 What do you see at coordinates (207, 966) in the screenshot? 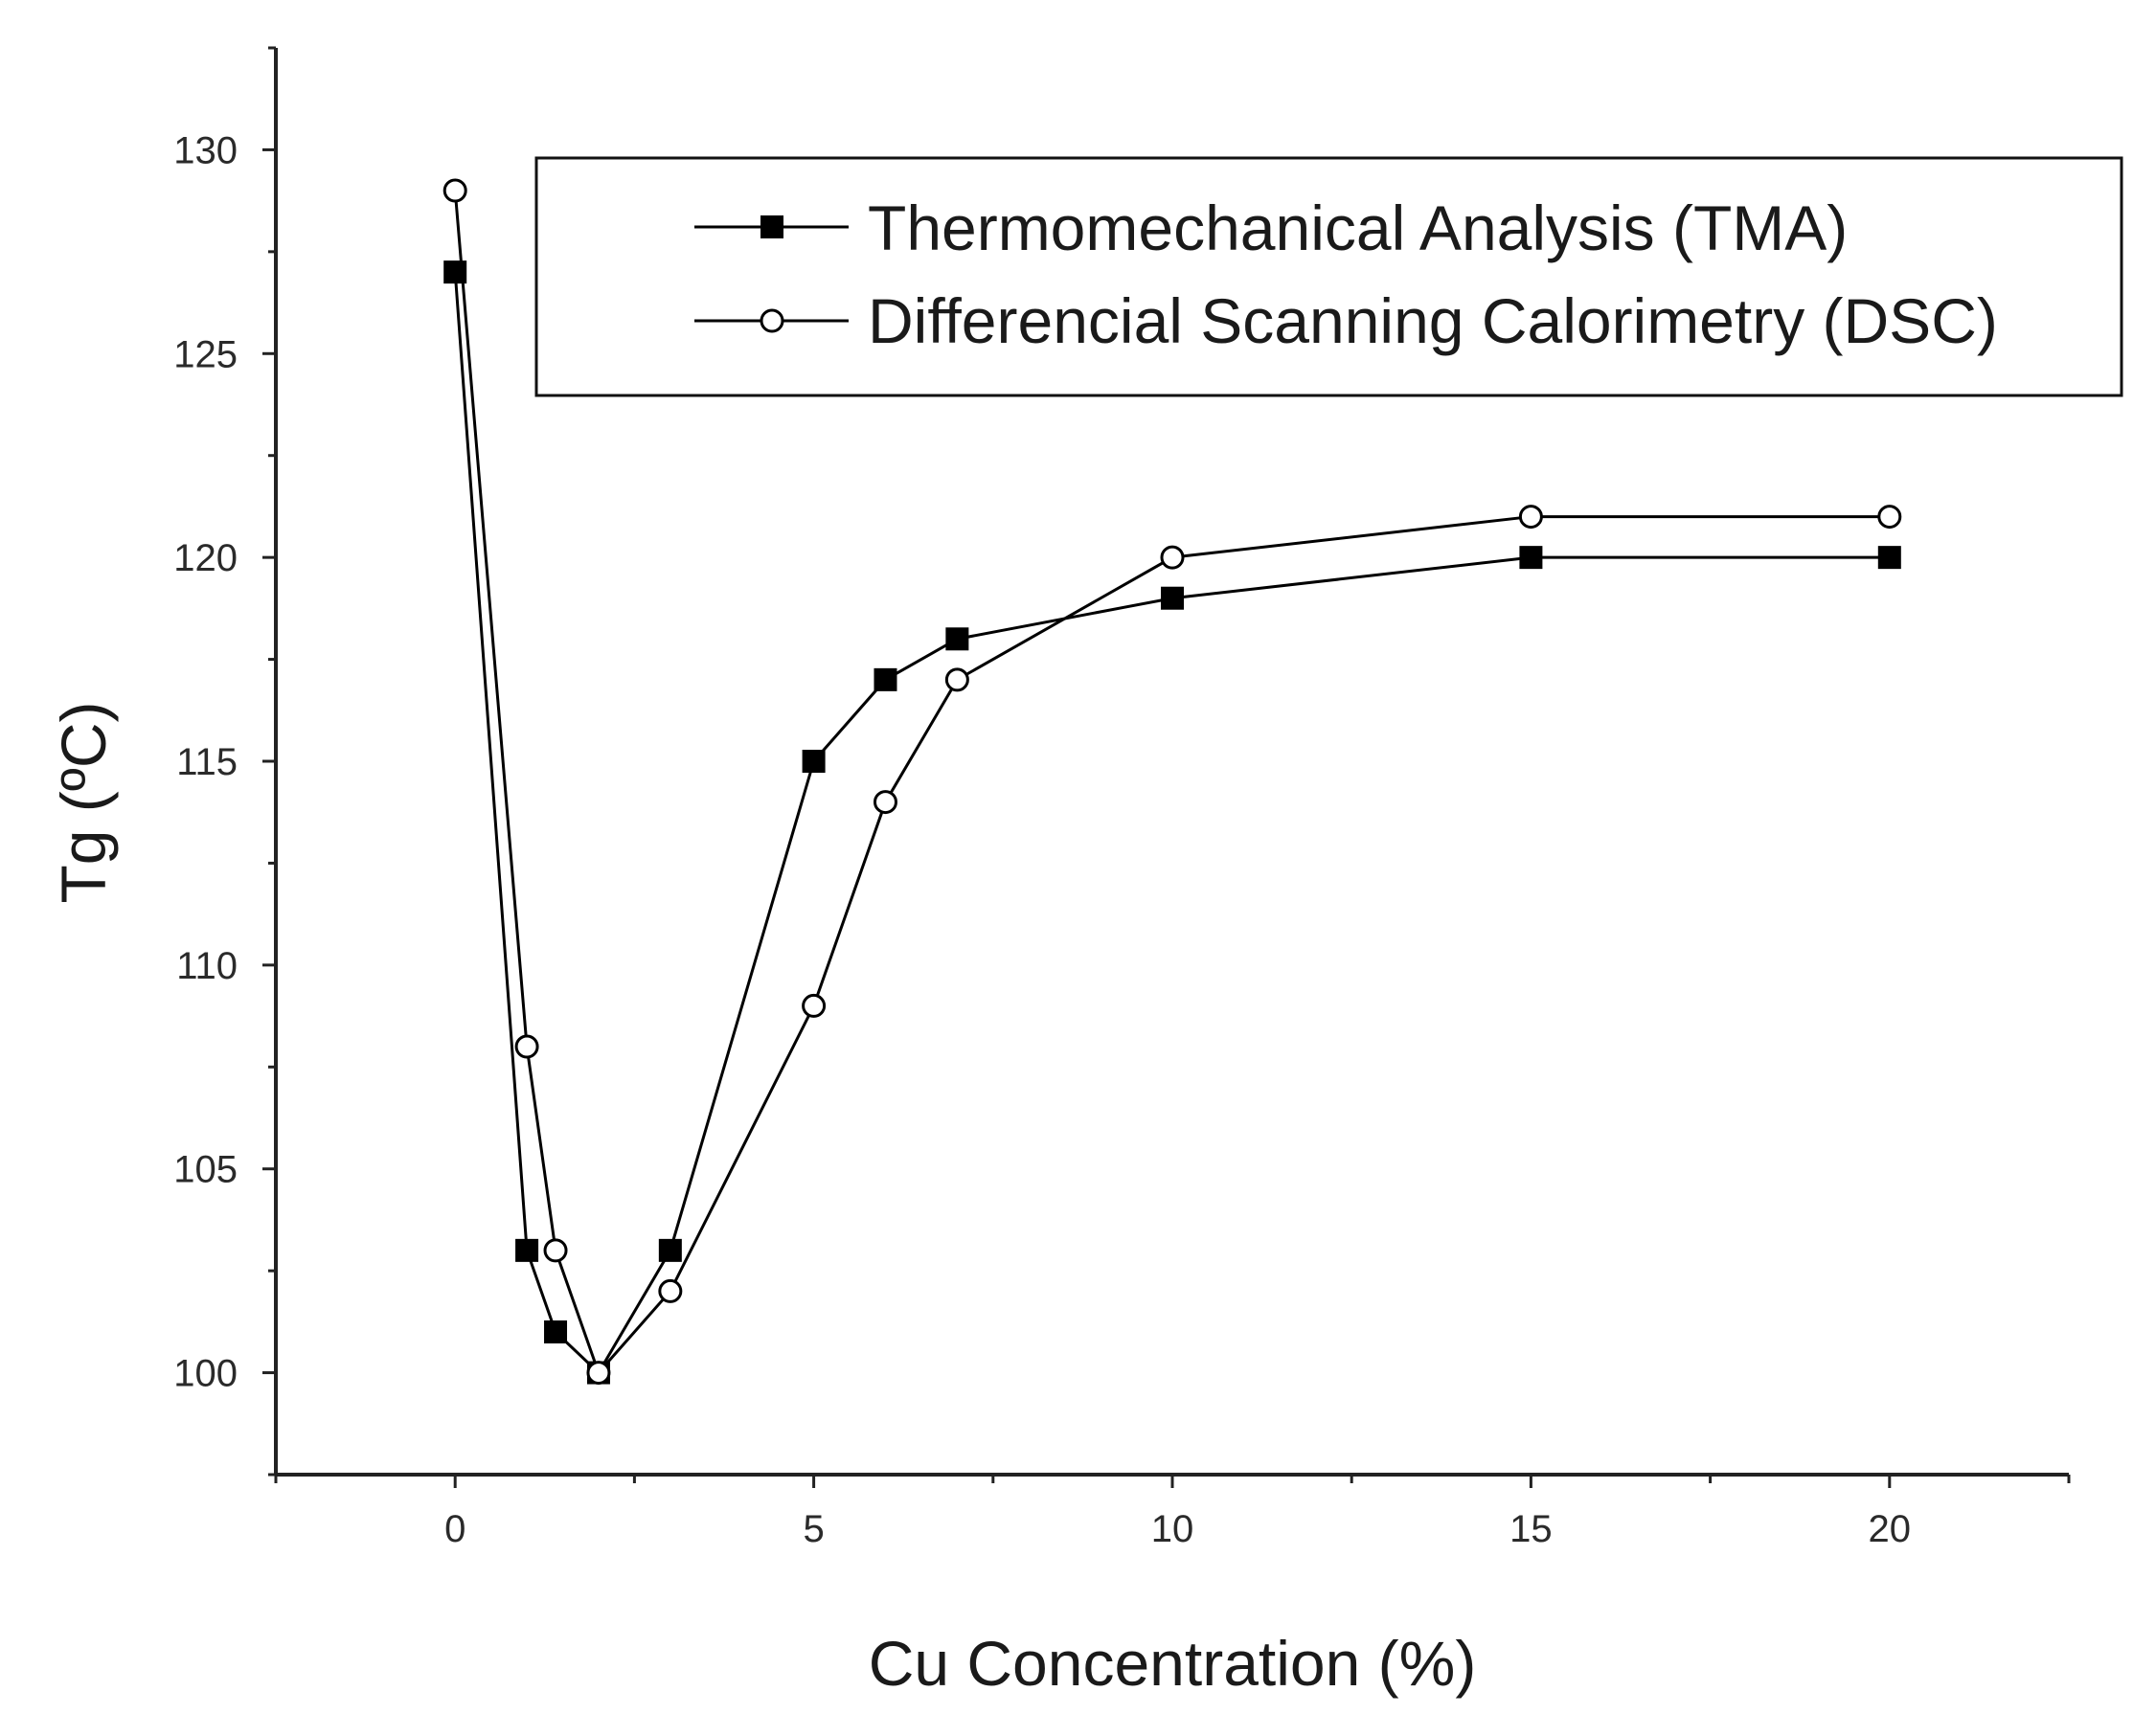
I see `y-tick-label: 110` at bounding box center [207, 966].